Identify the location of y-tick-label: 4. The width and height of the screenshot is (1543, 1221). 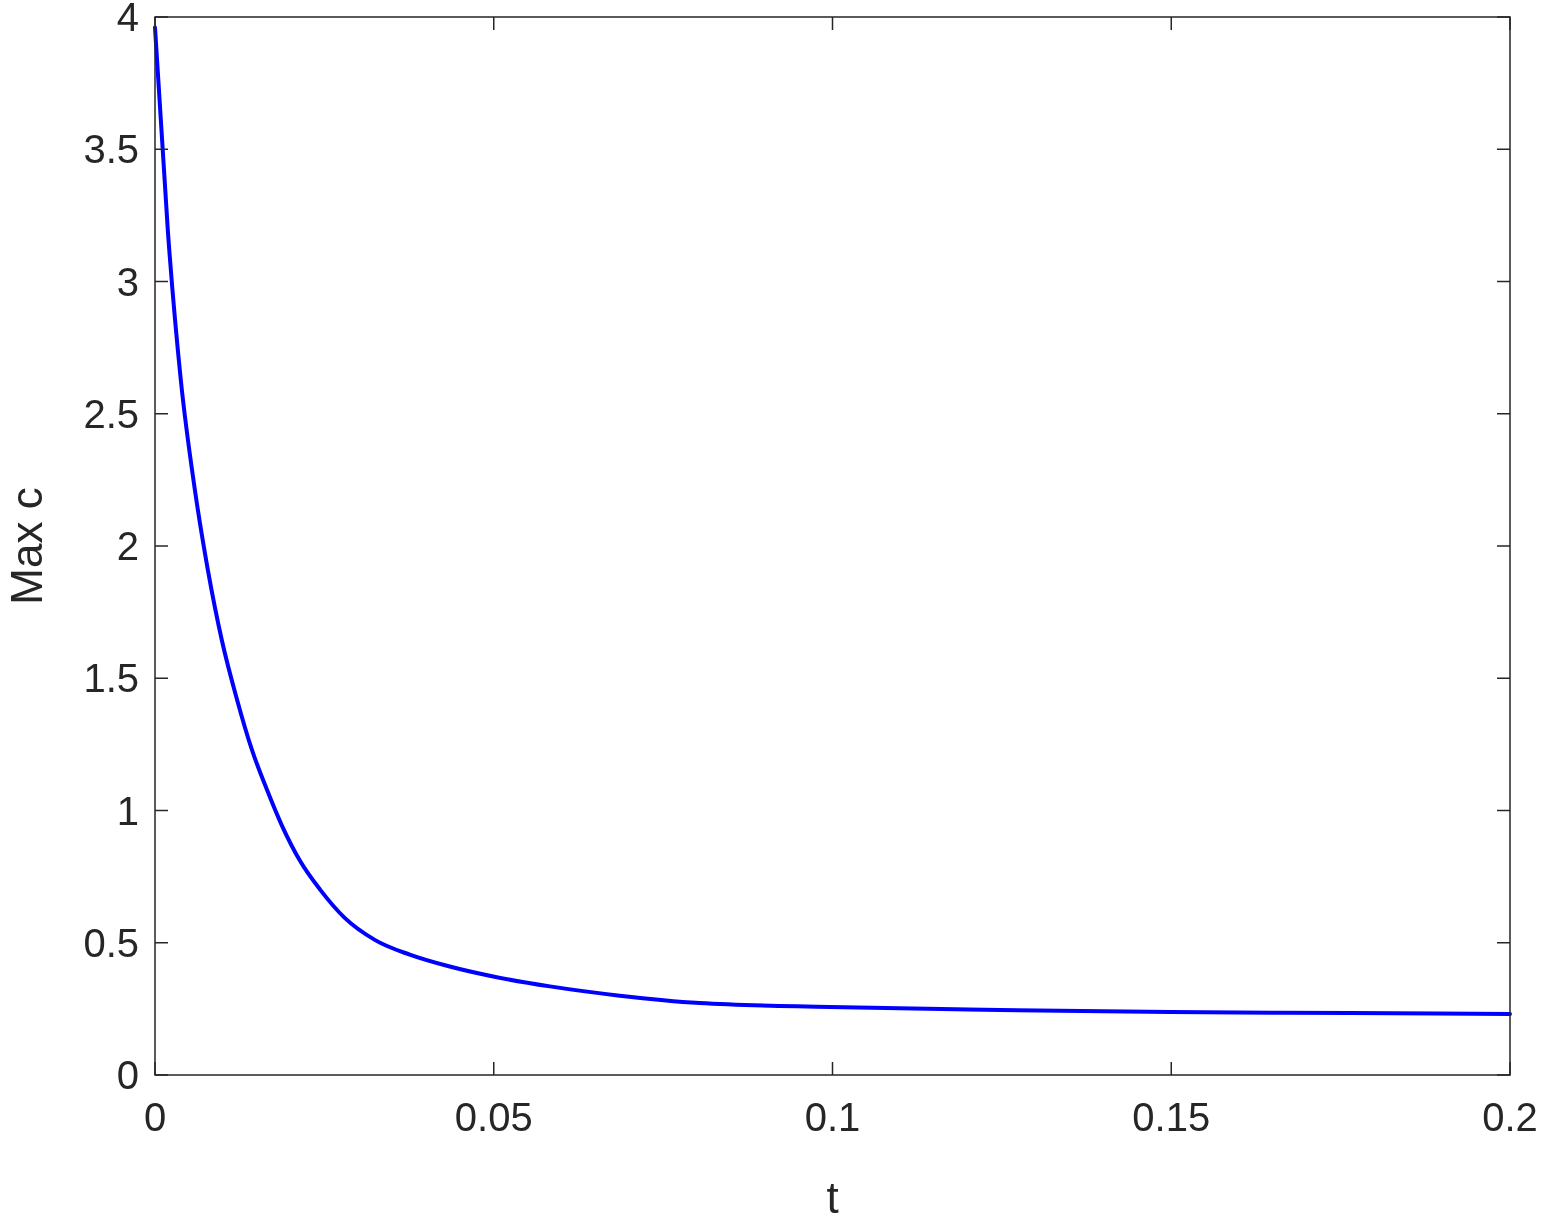
(127, 19).